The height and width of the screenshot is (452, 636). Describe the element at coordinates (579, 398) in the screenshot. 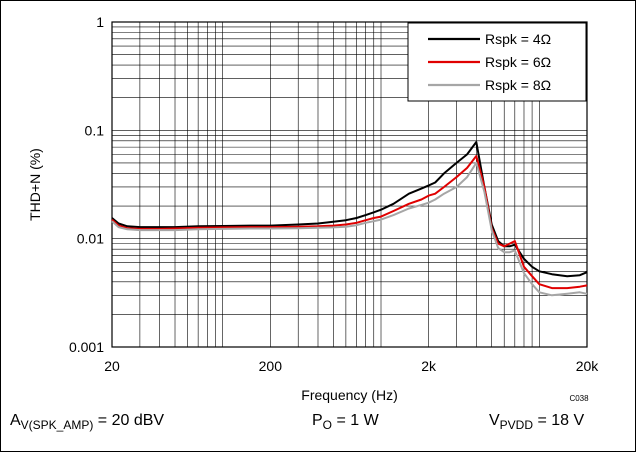

I see `figure-code: C038` at that location.